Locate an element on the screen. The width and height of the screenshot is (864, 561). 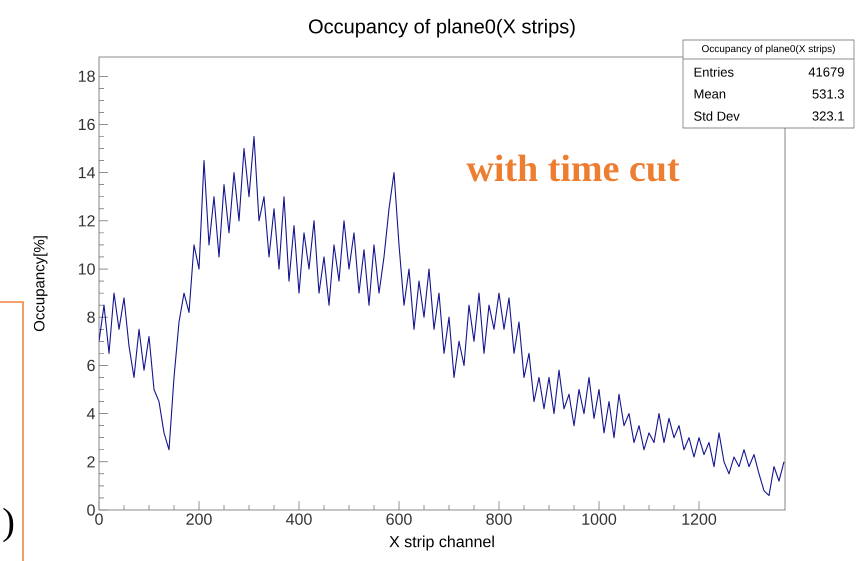
y-tick-label: 2 is located at coordinates (91, 462).